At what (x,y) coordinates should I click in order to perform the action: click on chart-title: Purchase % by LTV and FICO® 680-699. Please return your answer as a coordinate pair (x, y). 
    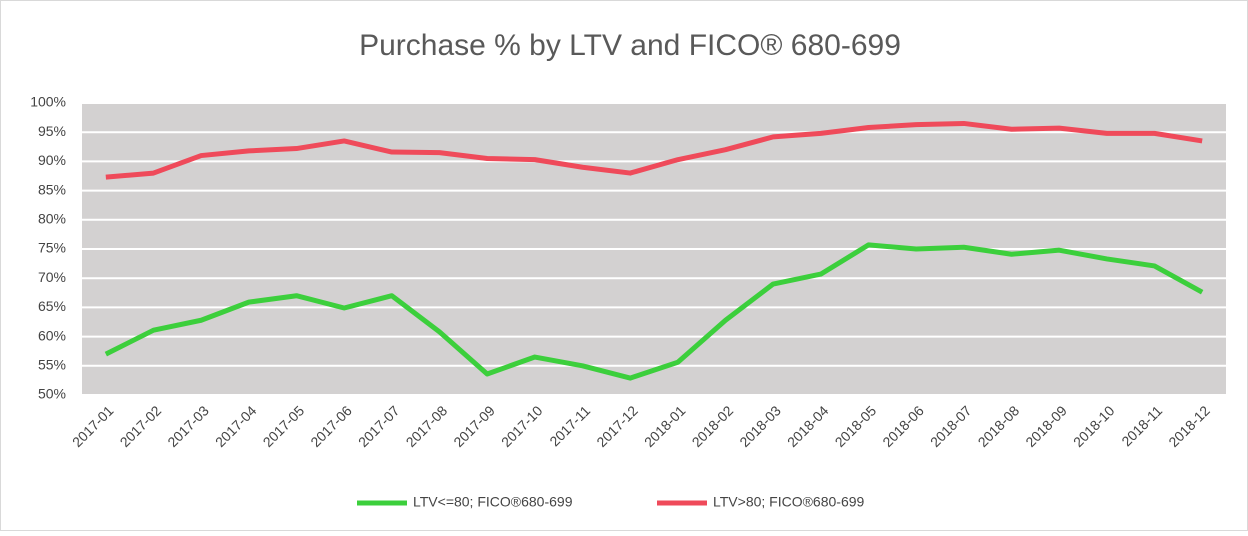
    Looking at the image, I should click on (630, 45).